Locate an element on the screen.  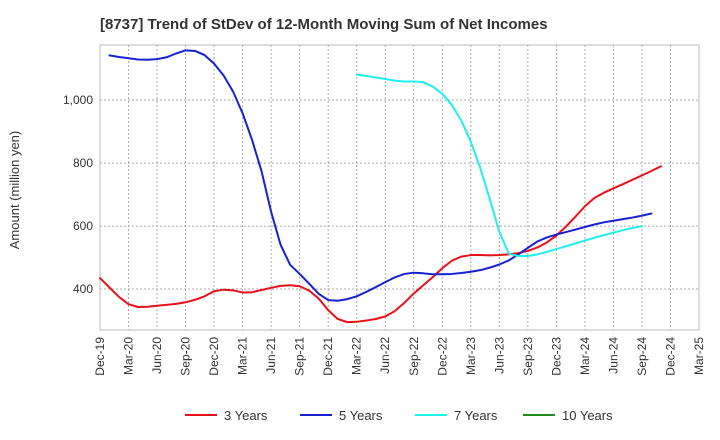
x-tick-label: Mar-24 is located at coordinates (585, 356).